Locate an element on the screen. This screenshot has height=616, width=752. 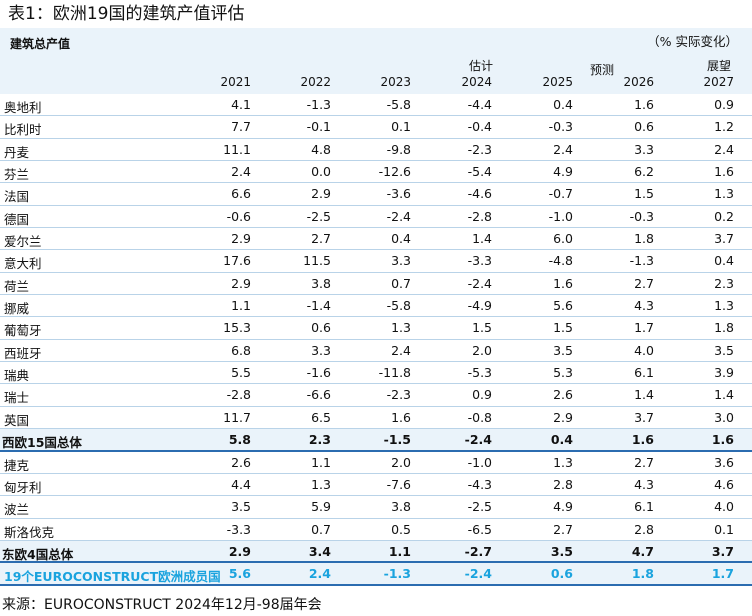
country-name: 德国 is located at coordinates (17, 219).